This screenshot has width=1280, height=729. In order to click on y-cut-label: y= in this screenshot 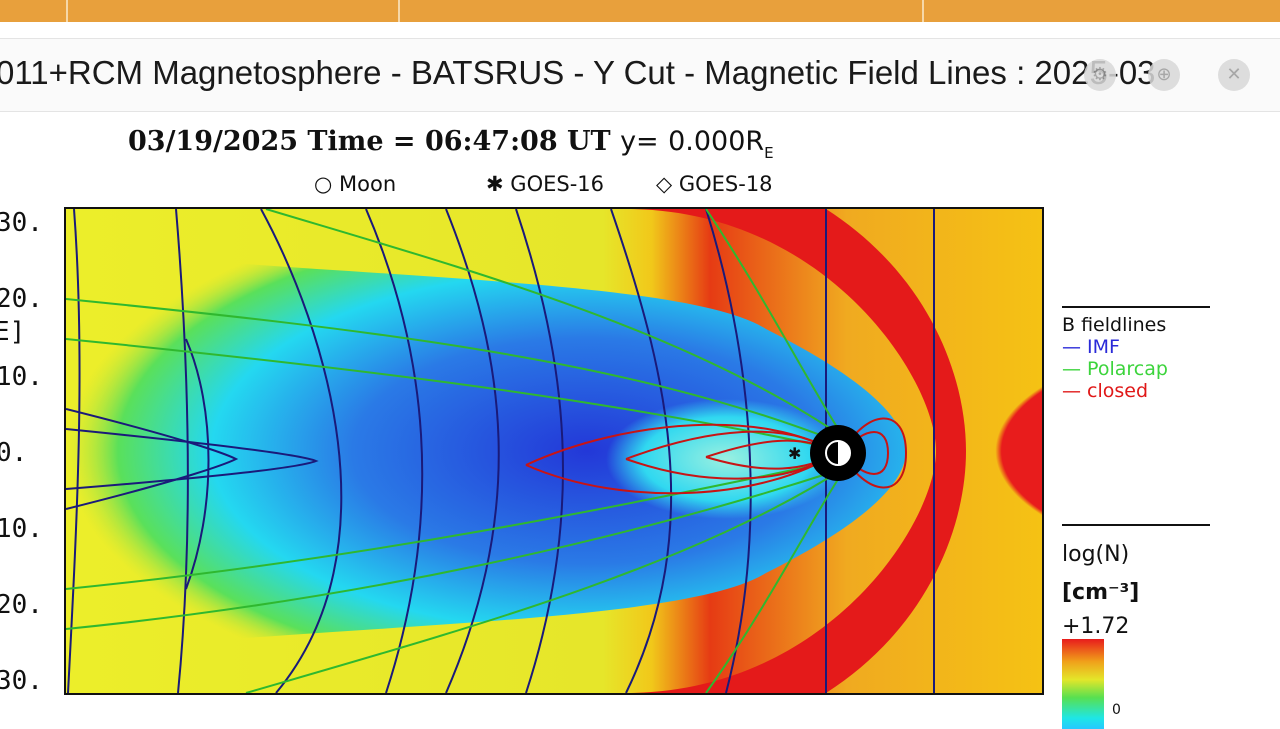, I will do `click(639, 141)`.